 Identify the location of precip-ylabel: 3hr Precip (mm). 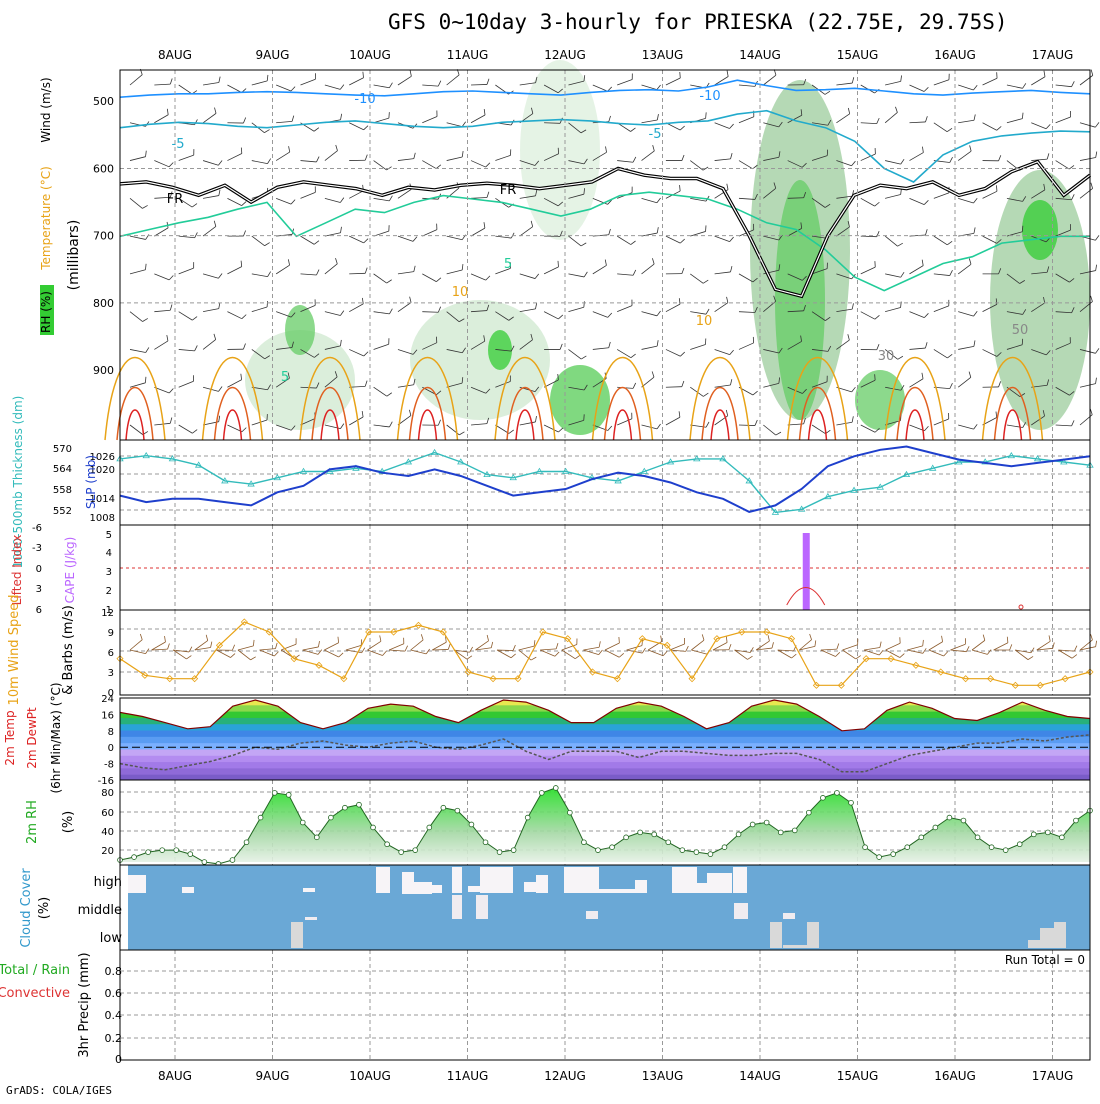
(84, 1004).